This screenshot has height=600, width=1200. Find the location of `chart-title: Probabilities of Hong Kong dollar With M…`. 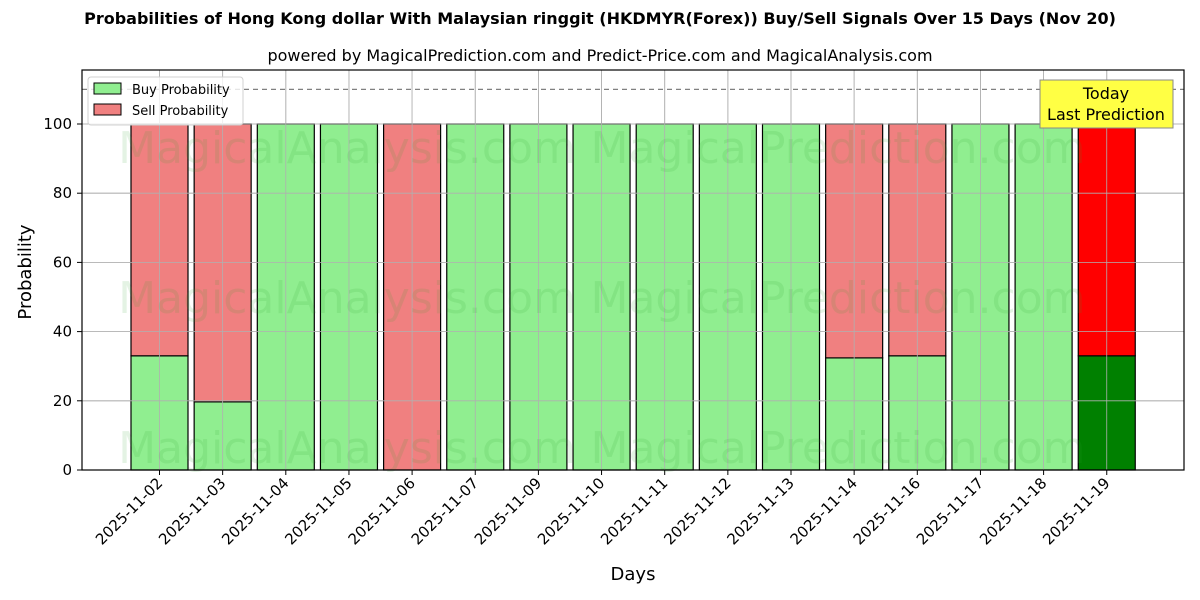

chart-title: Probabilities of Hong Kong dollar With M… is located at coordinates (600, 18).